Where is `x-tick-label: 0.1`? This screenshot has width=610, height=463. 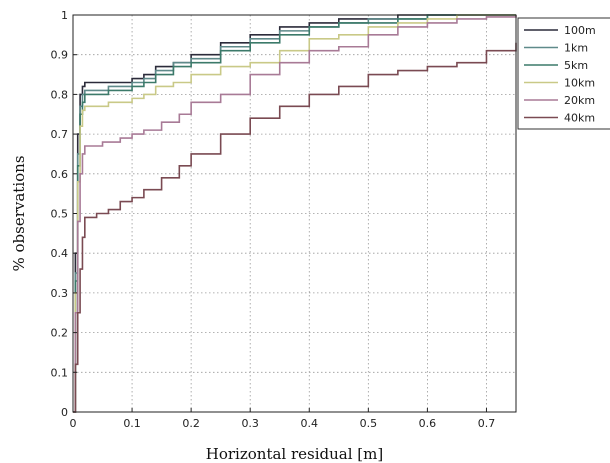
x-tick-label: 0.1 is located at coordinates (132, 423).